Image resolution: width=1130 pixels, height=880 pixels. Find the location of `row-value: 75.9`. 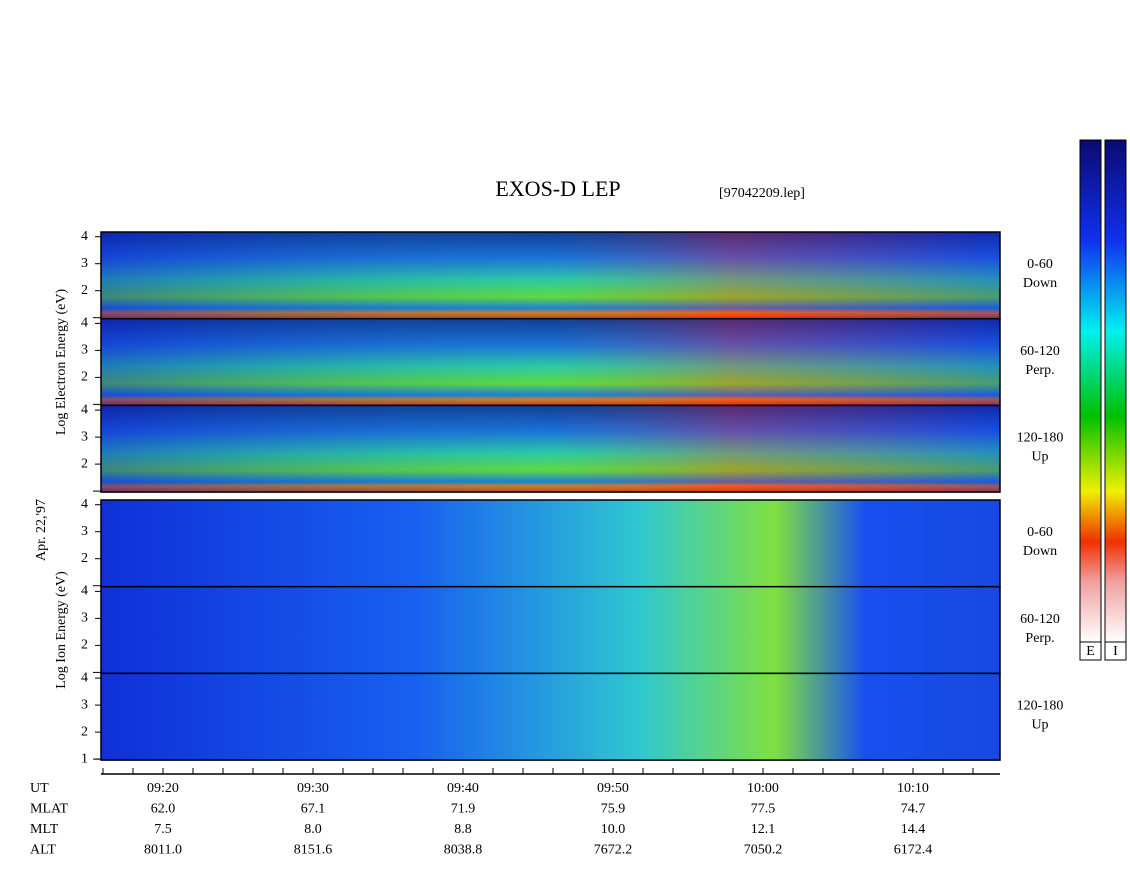

row-value: 75.9 is located at coordinates (613, 809).